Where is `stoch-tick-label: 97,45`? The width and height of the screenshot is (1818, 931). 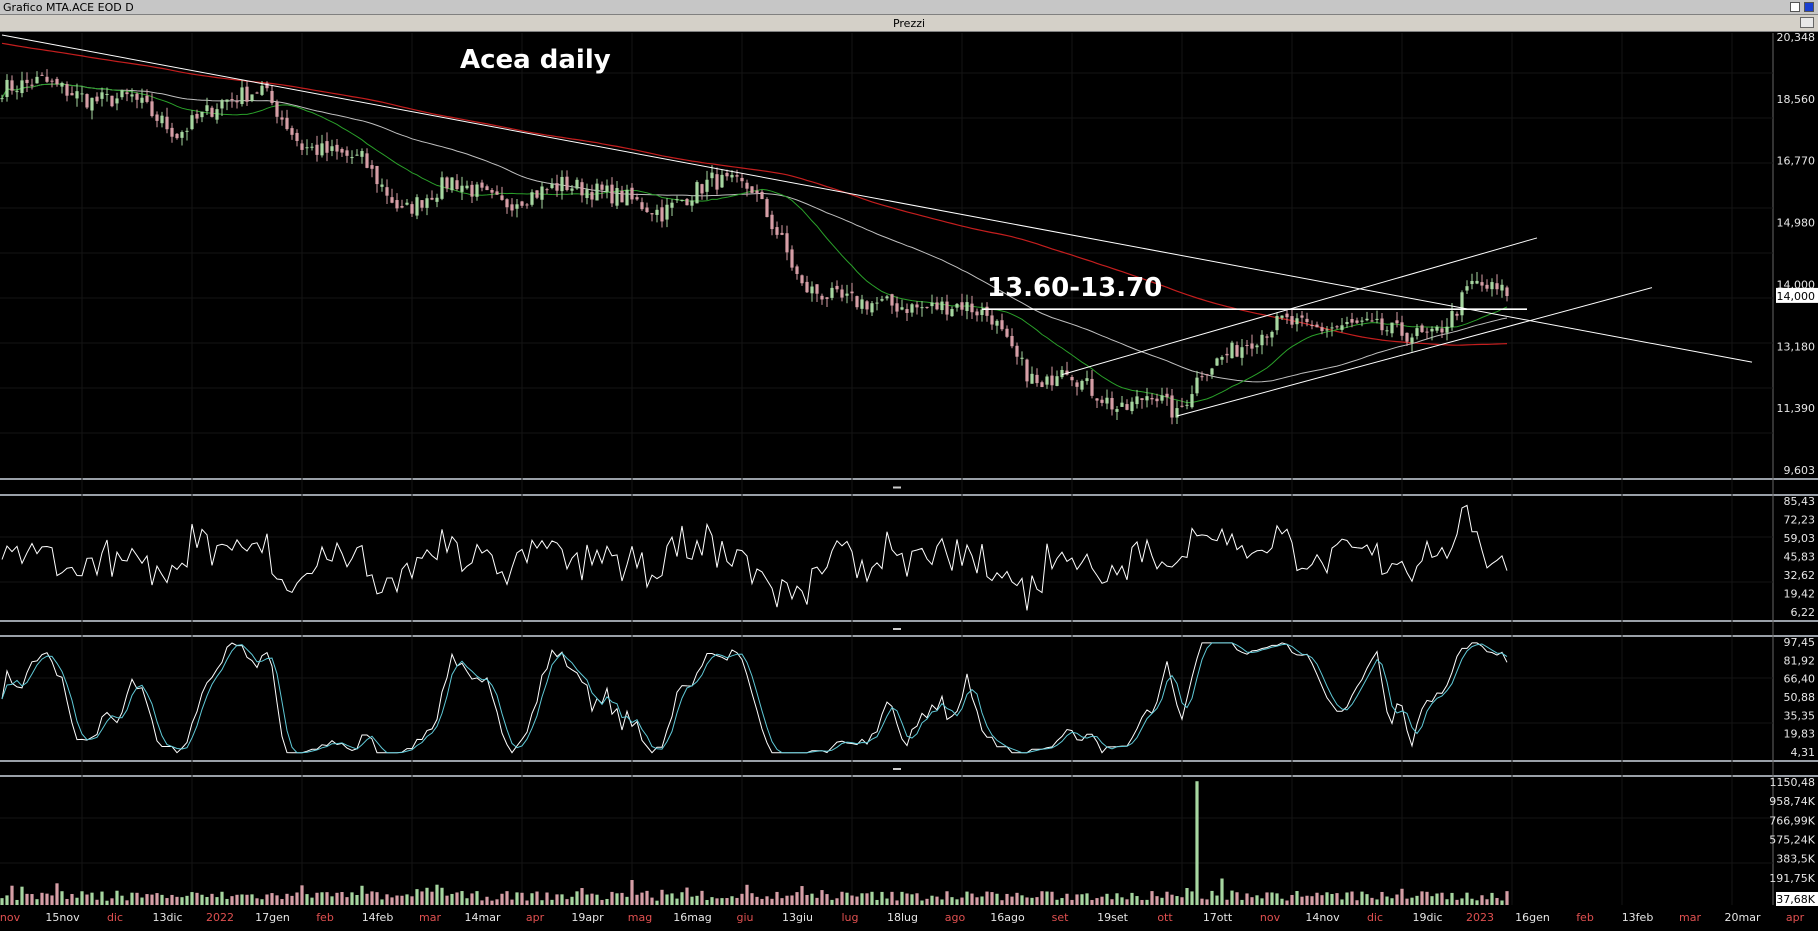 stoch-tick-label: 97,45 is located at coordinates (1800, 642).